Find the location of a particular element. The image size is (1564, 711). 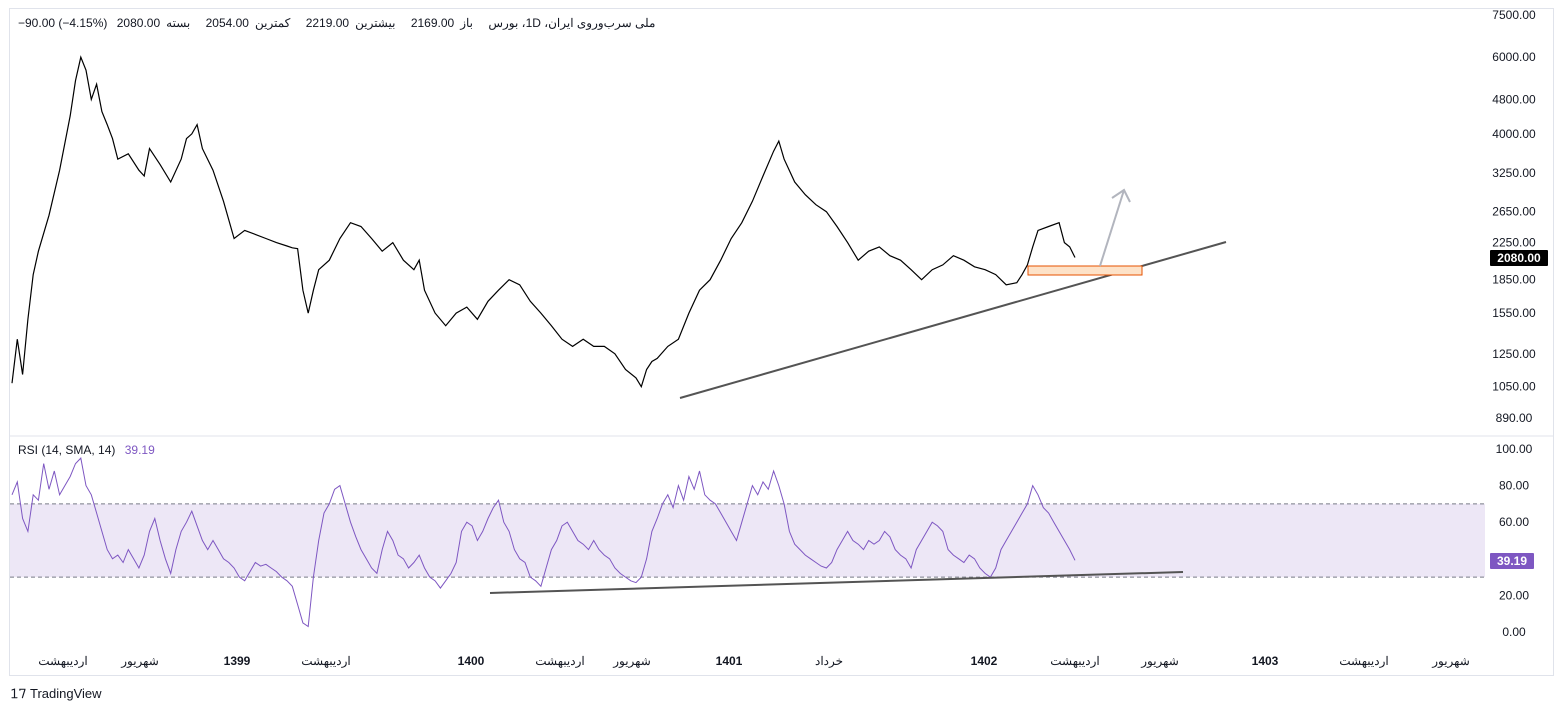

rsi-y-tick-label: 20.00 is located at coordinates (1514, 595).